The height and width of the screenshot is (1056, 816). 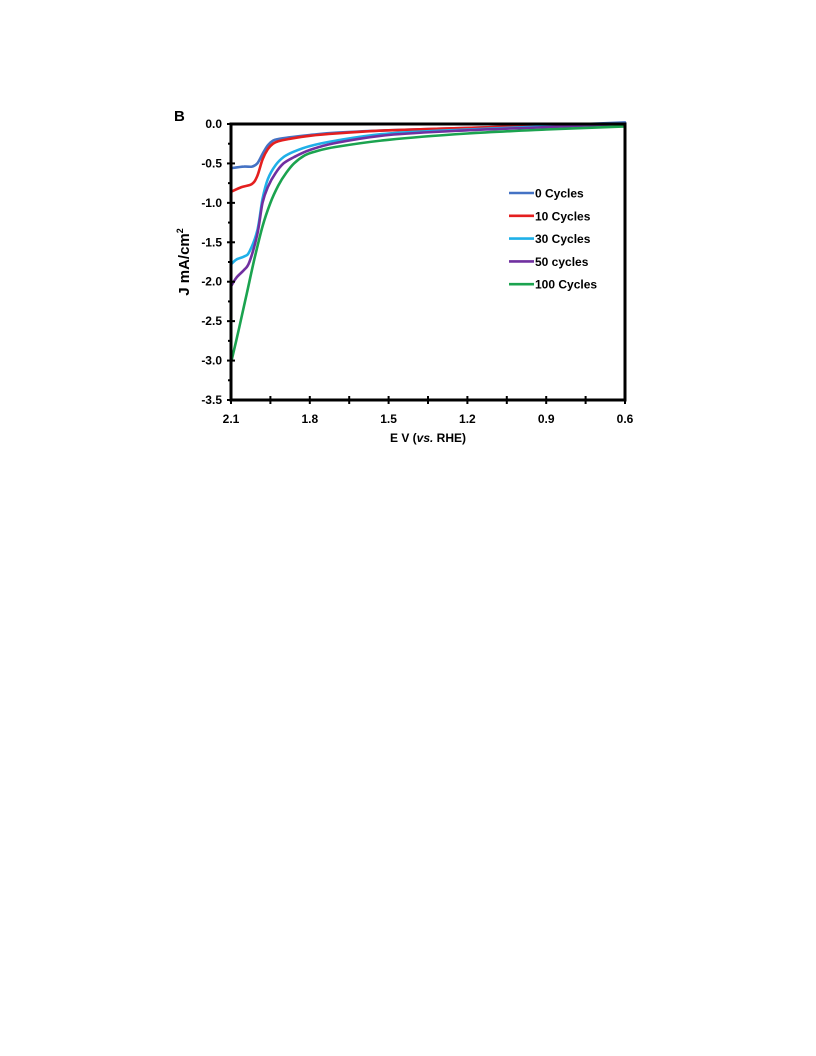 I want to click on x-tick-label: 0.6, so click(x=625, y=419).